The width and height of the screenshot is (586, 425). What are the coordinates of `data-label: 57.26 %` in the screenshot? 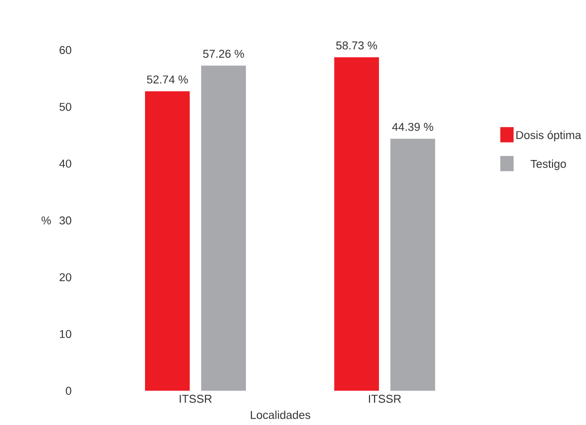 It's located at (223, 54).